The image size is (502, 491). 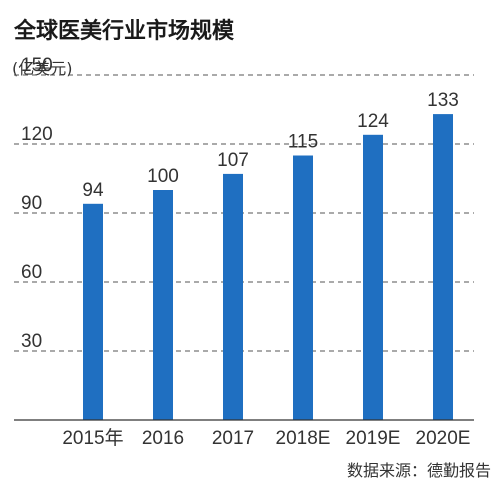 What do you see at coordinates (303, 142) in the screenshot?
I see `value-label-3: 115` at bounding box center [303, 142].